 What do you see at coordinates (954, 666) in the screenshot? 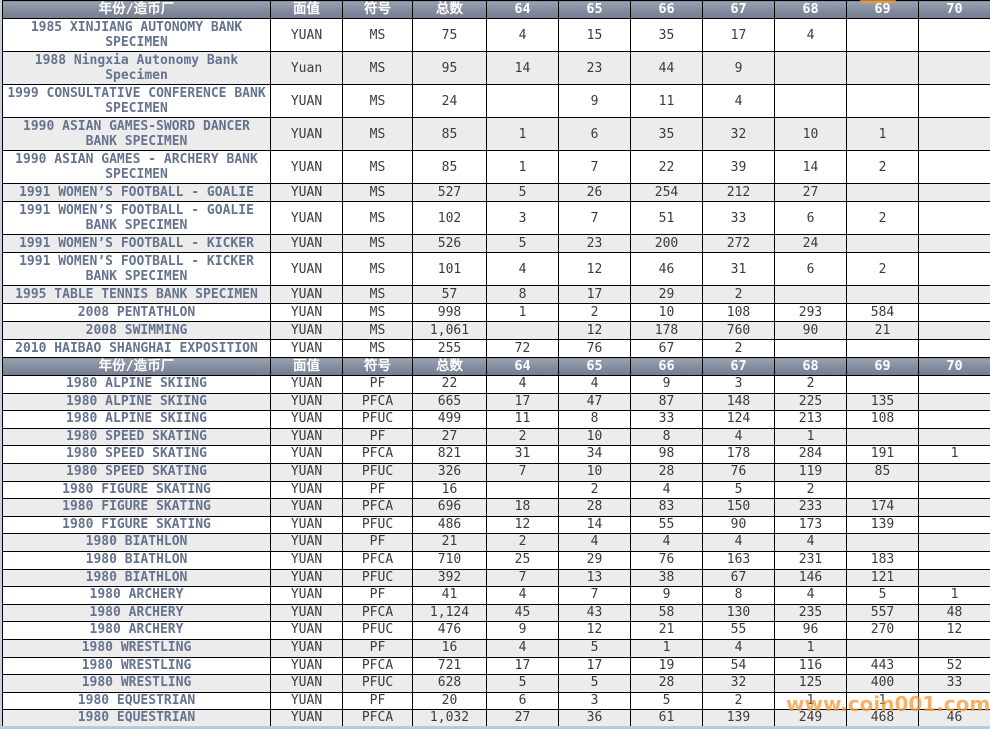
I see `grade-70-cell: 52` at bounding box center [954, 666].